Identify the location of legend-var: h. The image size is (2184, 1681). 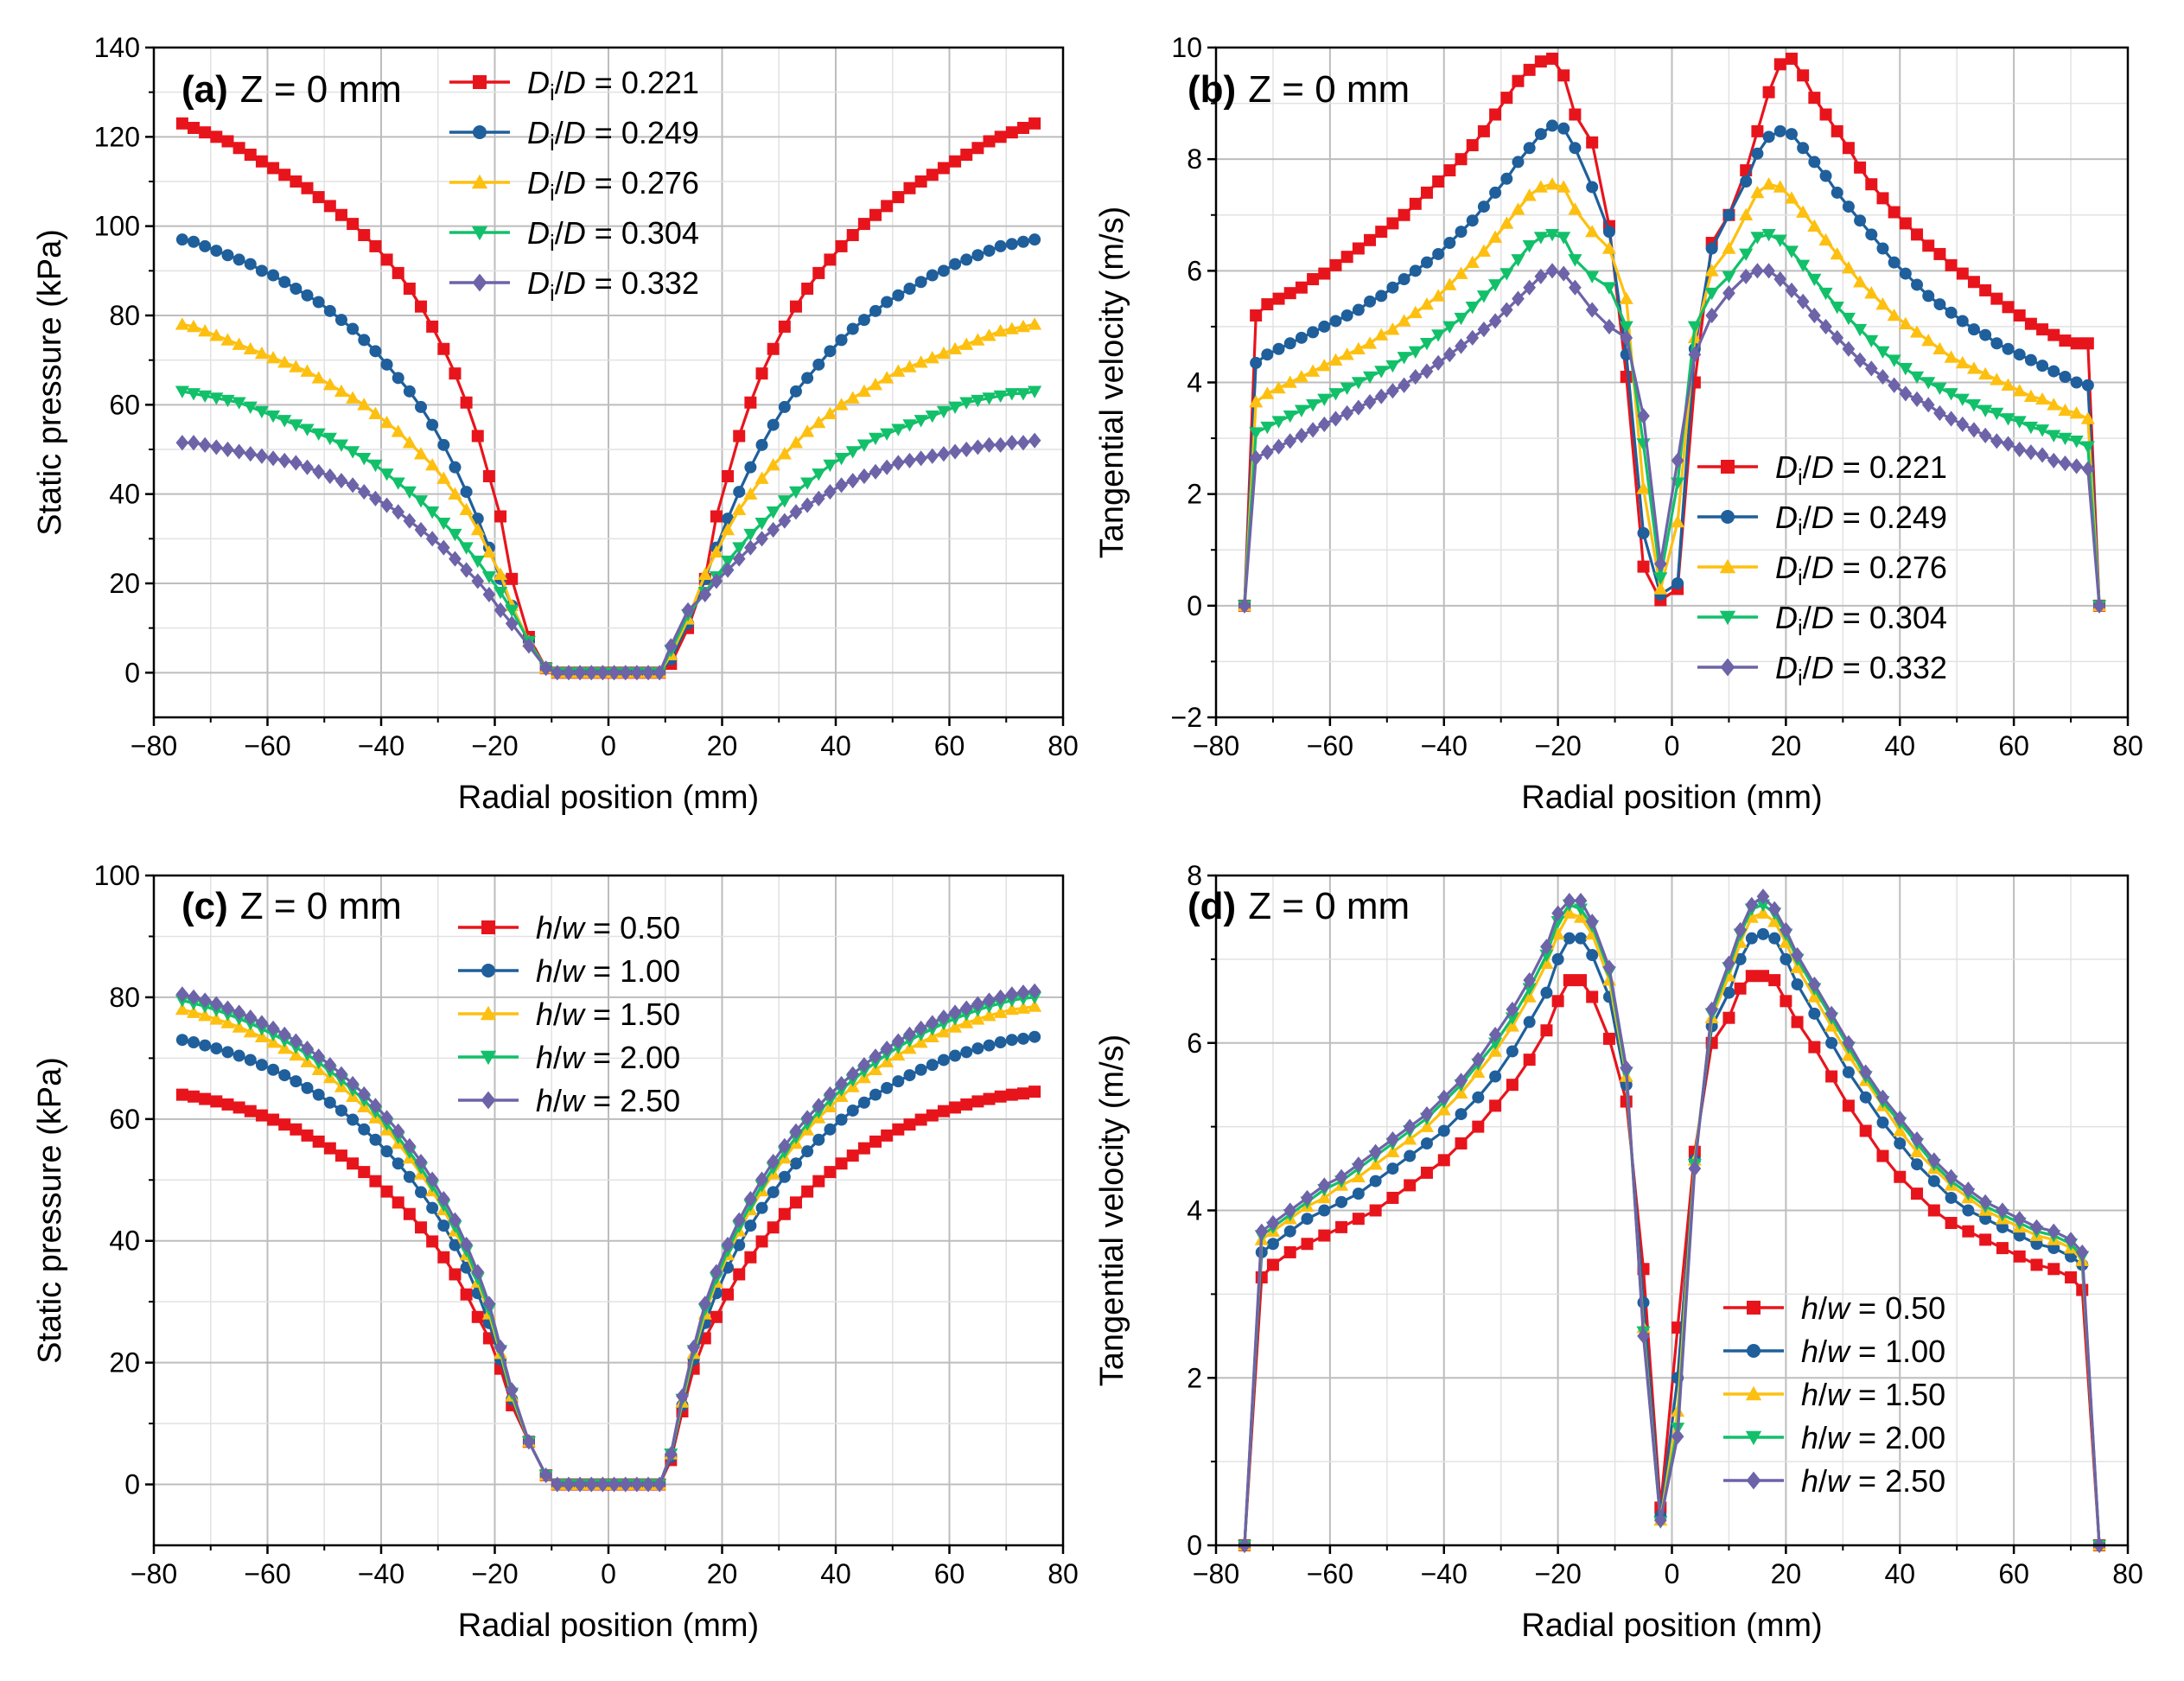
(544, 1014).